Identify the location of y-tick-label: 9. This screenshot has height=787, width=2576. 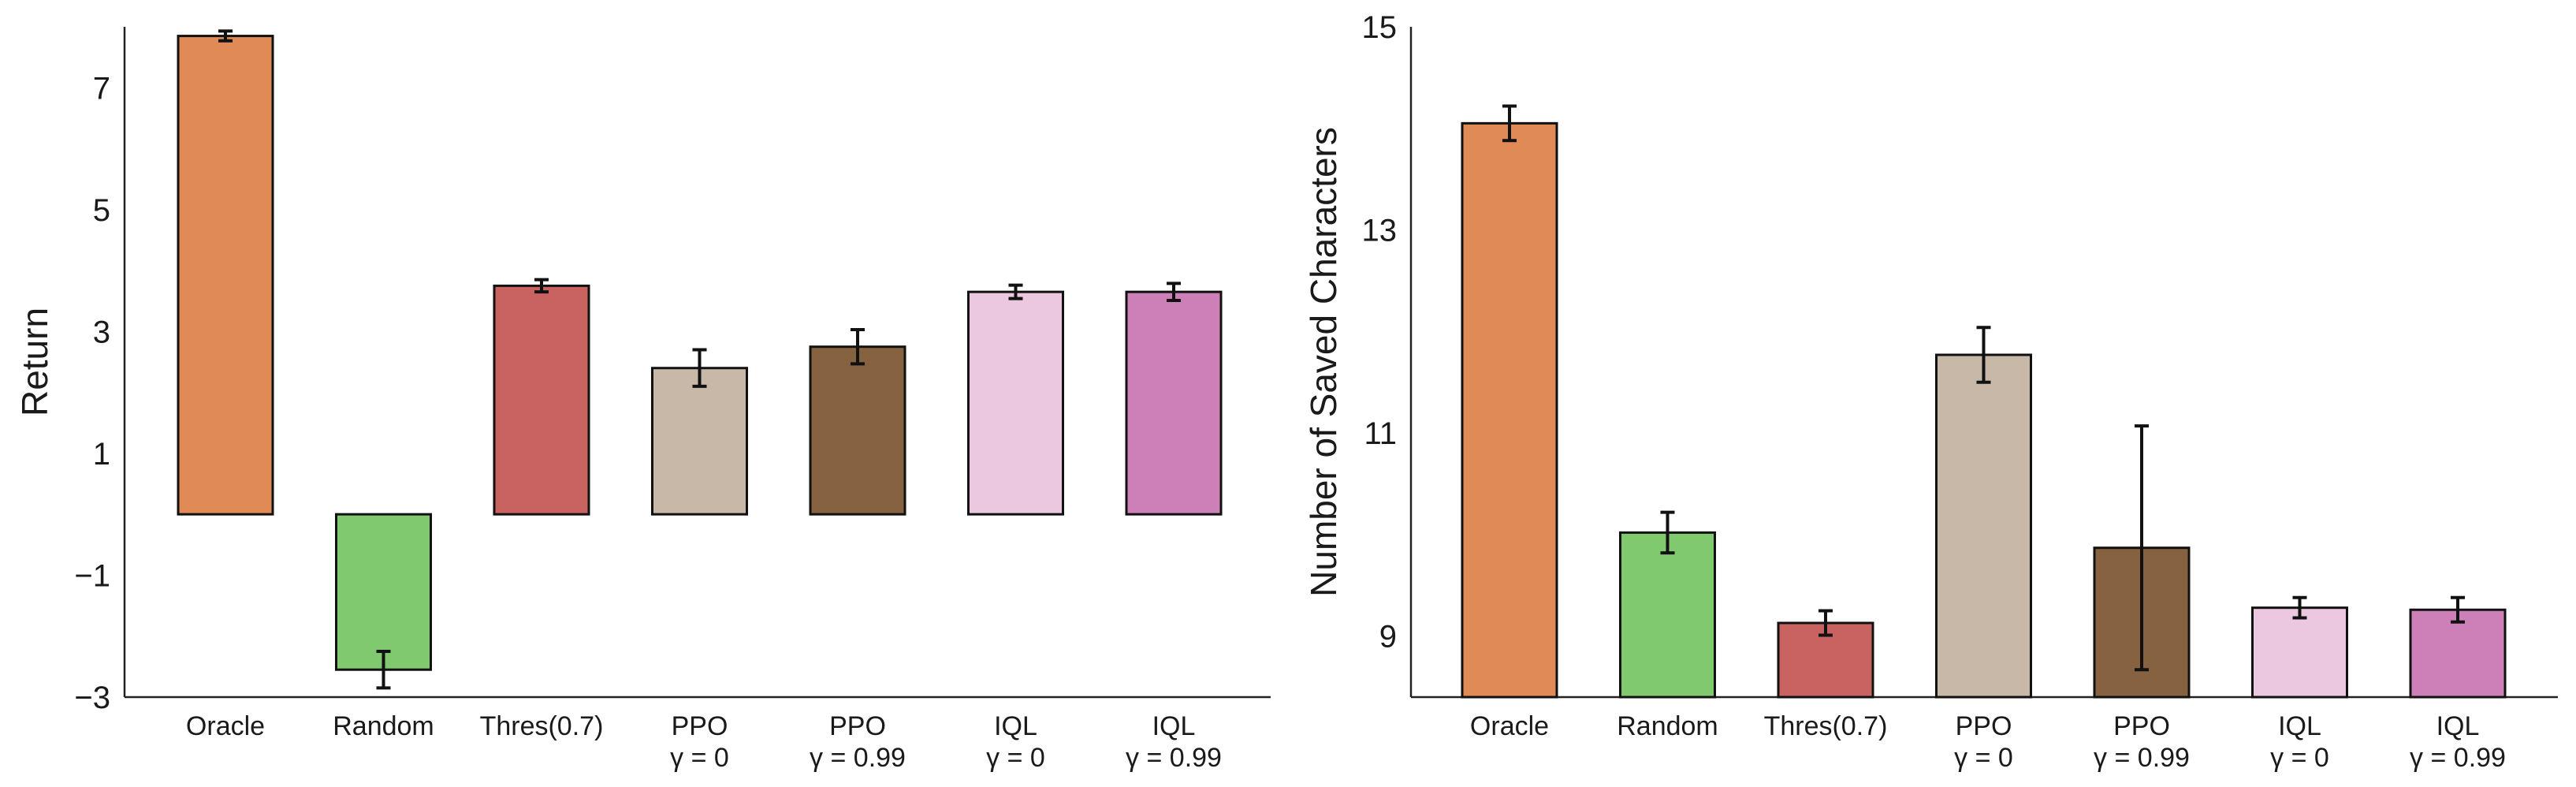
(1388, 637).